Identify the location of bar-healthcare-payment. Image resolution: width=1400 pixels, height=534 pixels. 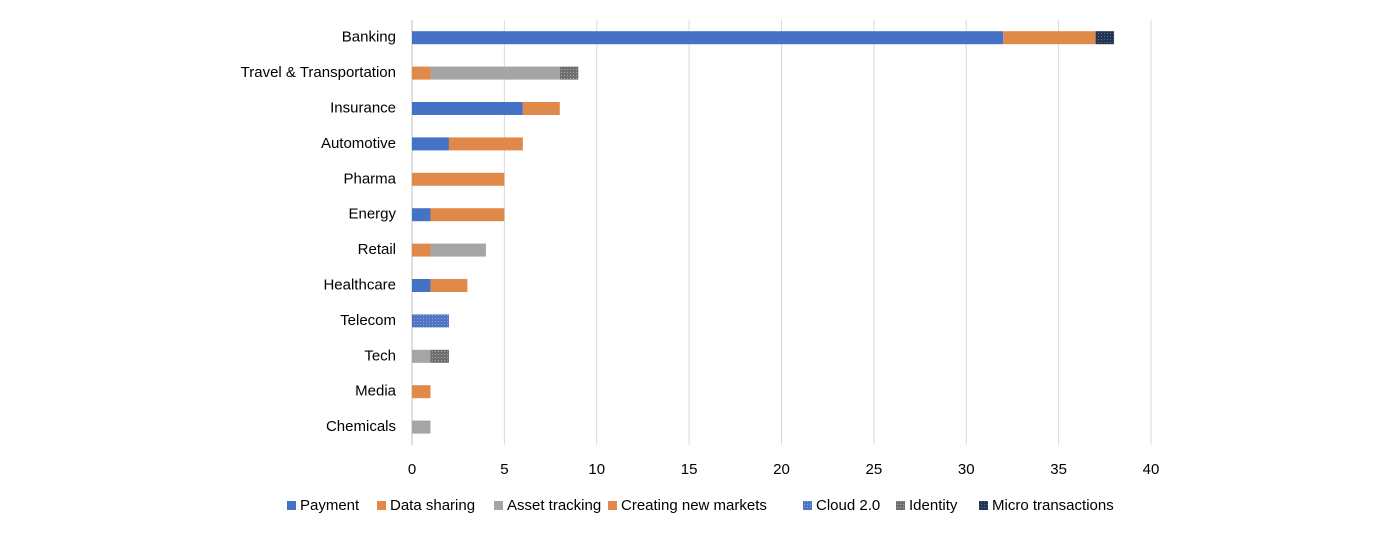
(421, 285).